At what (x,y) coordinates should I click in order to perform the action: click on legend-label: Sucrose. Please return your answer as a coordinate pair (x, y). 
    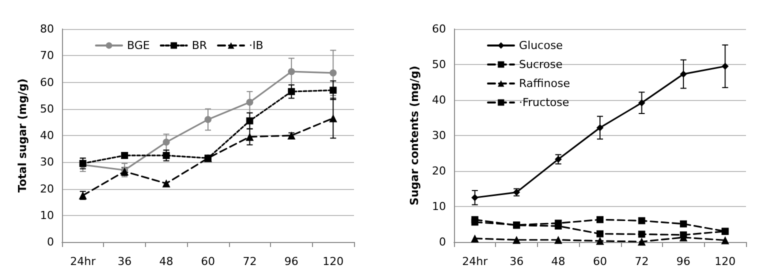
    Looking at the image, I should click on (541, 64).